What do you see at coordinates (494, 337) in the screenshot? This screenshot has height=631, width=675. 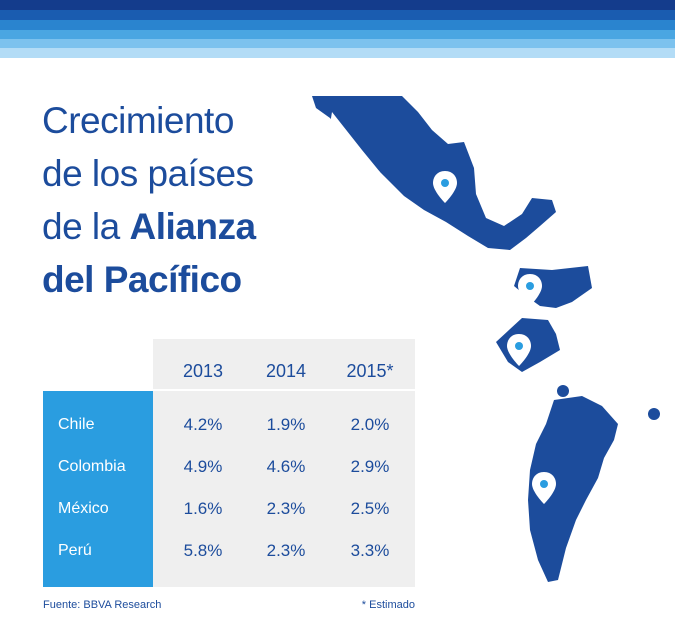 I see `map-pins` at bounding box center [494, 337].